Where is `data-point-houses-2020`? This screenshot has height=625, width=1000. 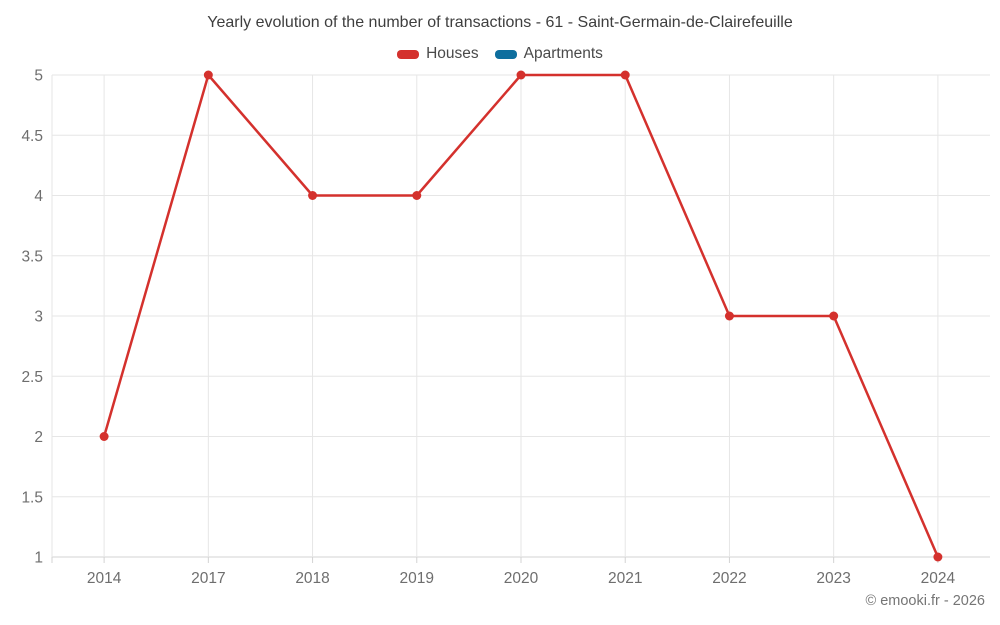 data-point-houses-2020 is located at coordinates (521, 75).